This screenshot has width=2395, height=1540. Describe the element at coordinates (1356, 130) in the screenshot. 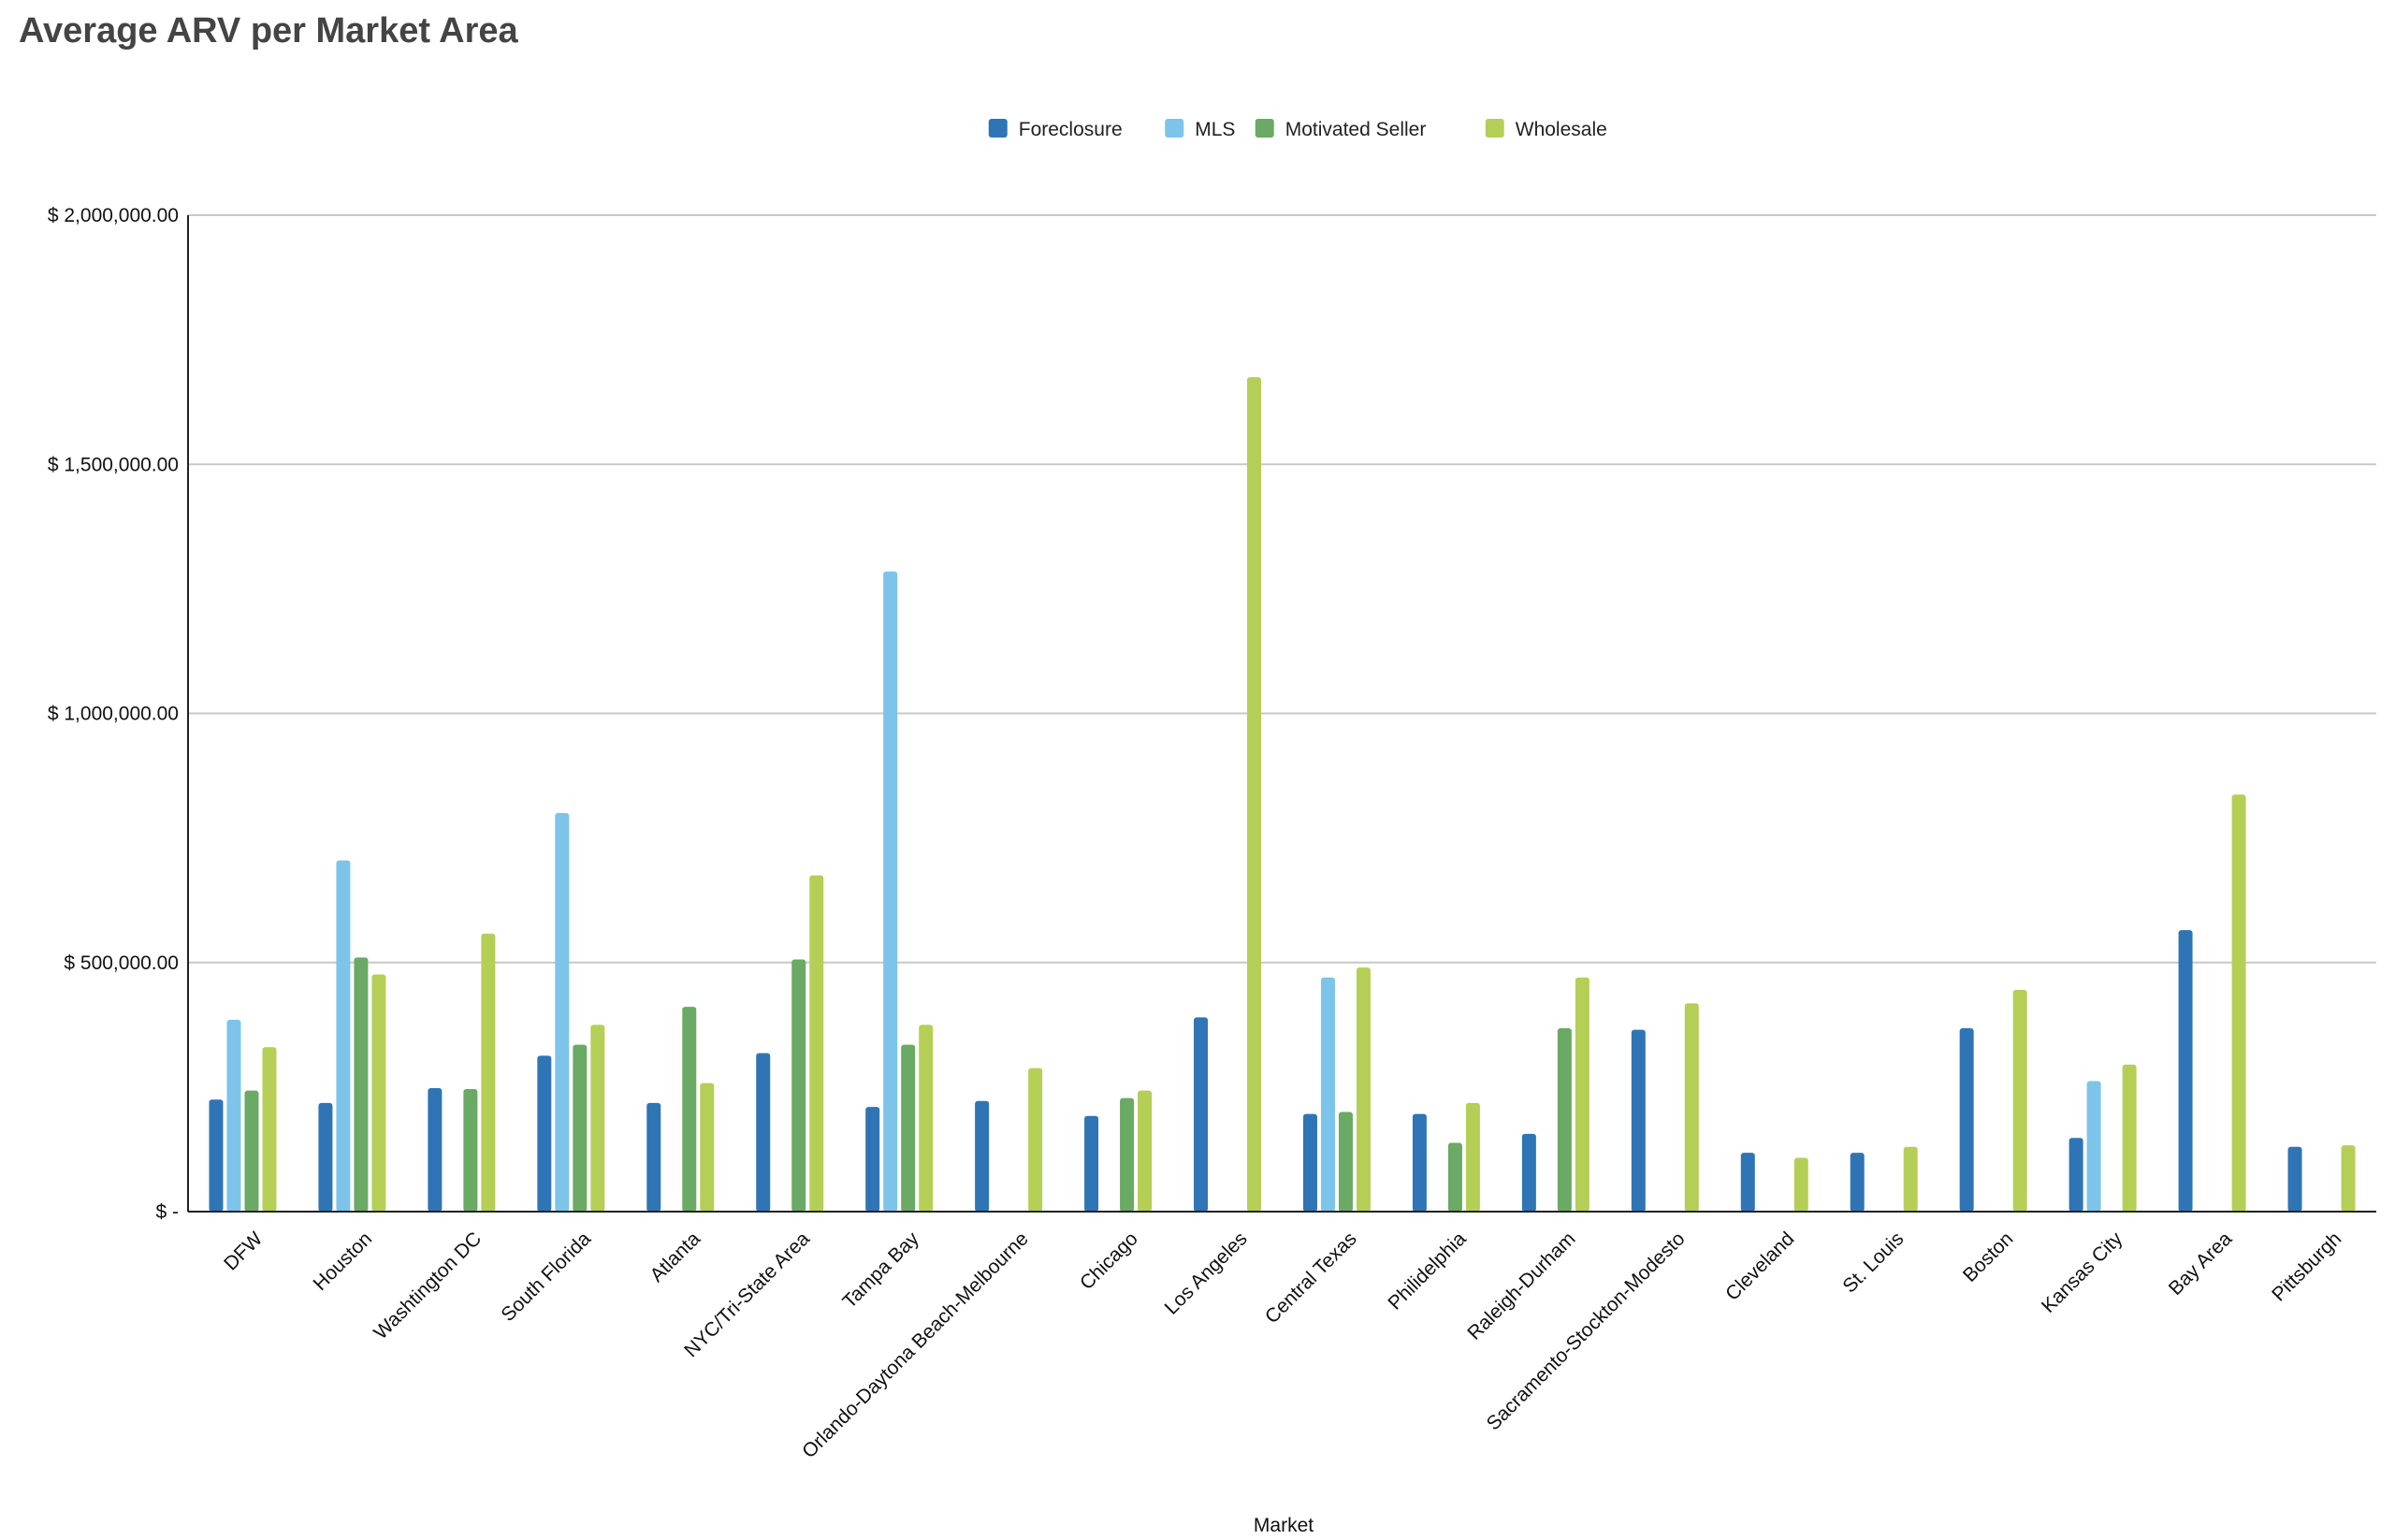

I see `legend-label: Motivated Seller` at that location.